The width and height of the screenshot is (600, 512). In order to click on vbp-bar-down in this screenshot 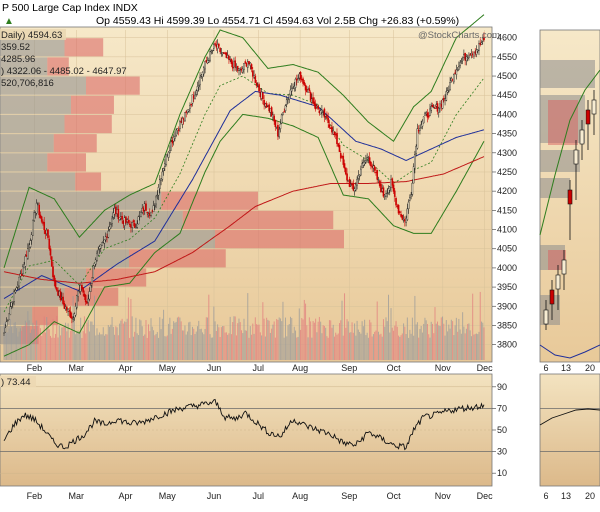, I will do `click(209, 200)`.